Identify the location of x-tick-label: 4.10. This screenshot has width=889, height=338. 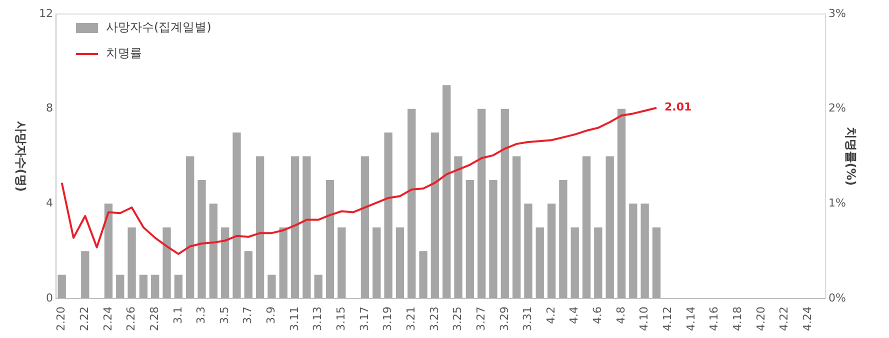
(644, 319).